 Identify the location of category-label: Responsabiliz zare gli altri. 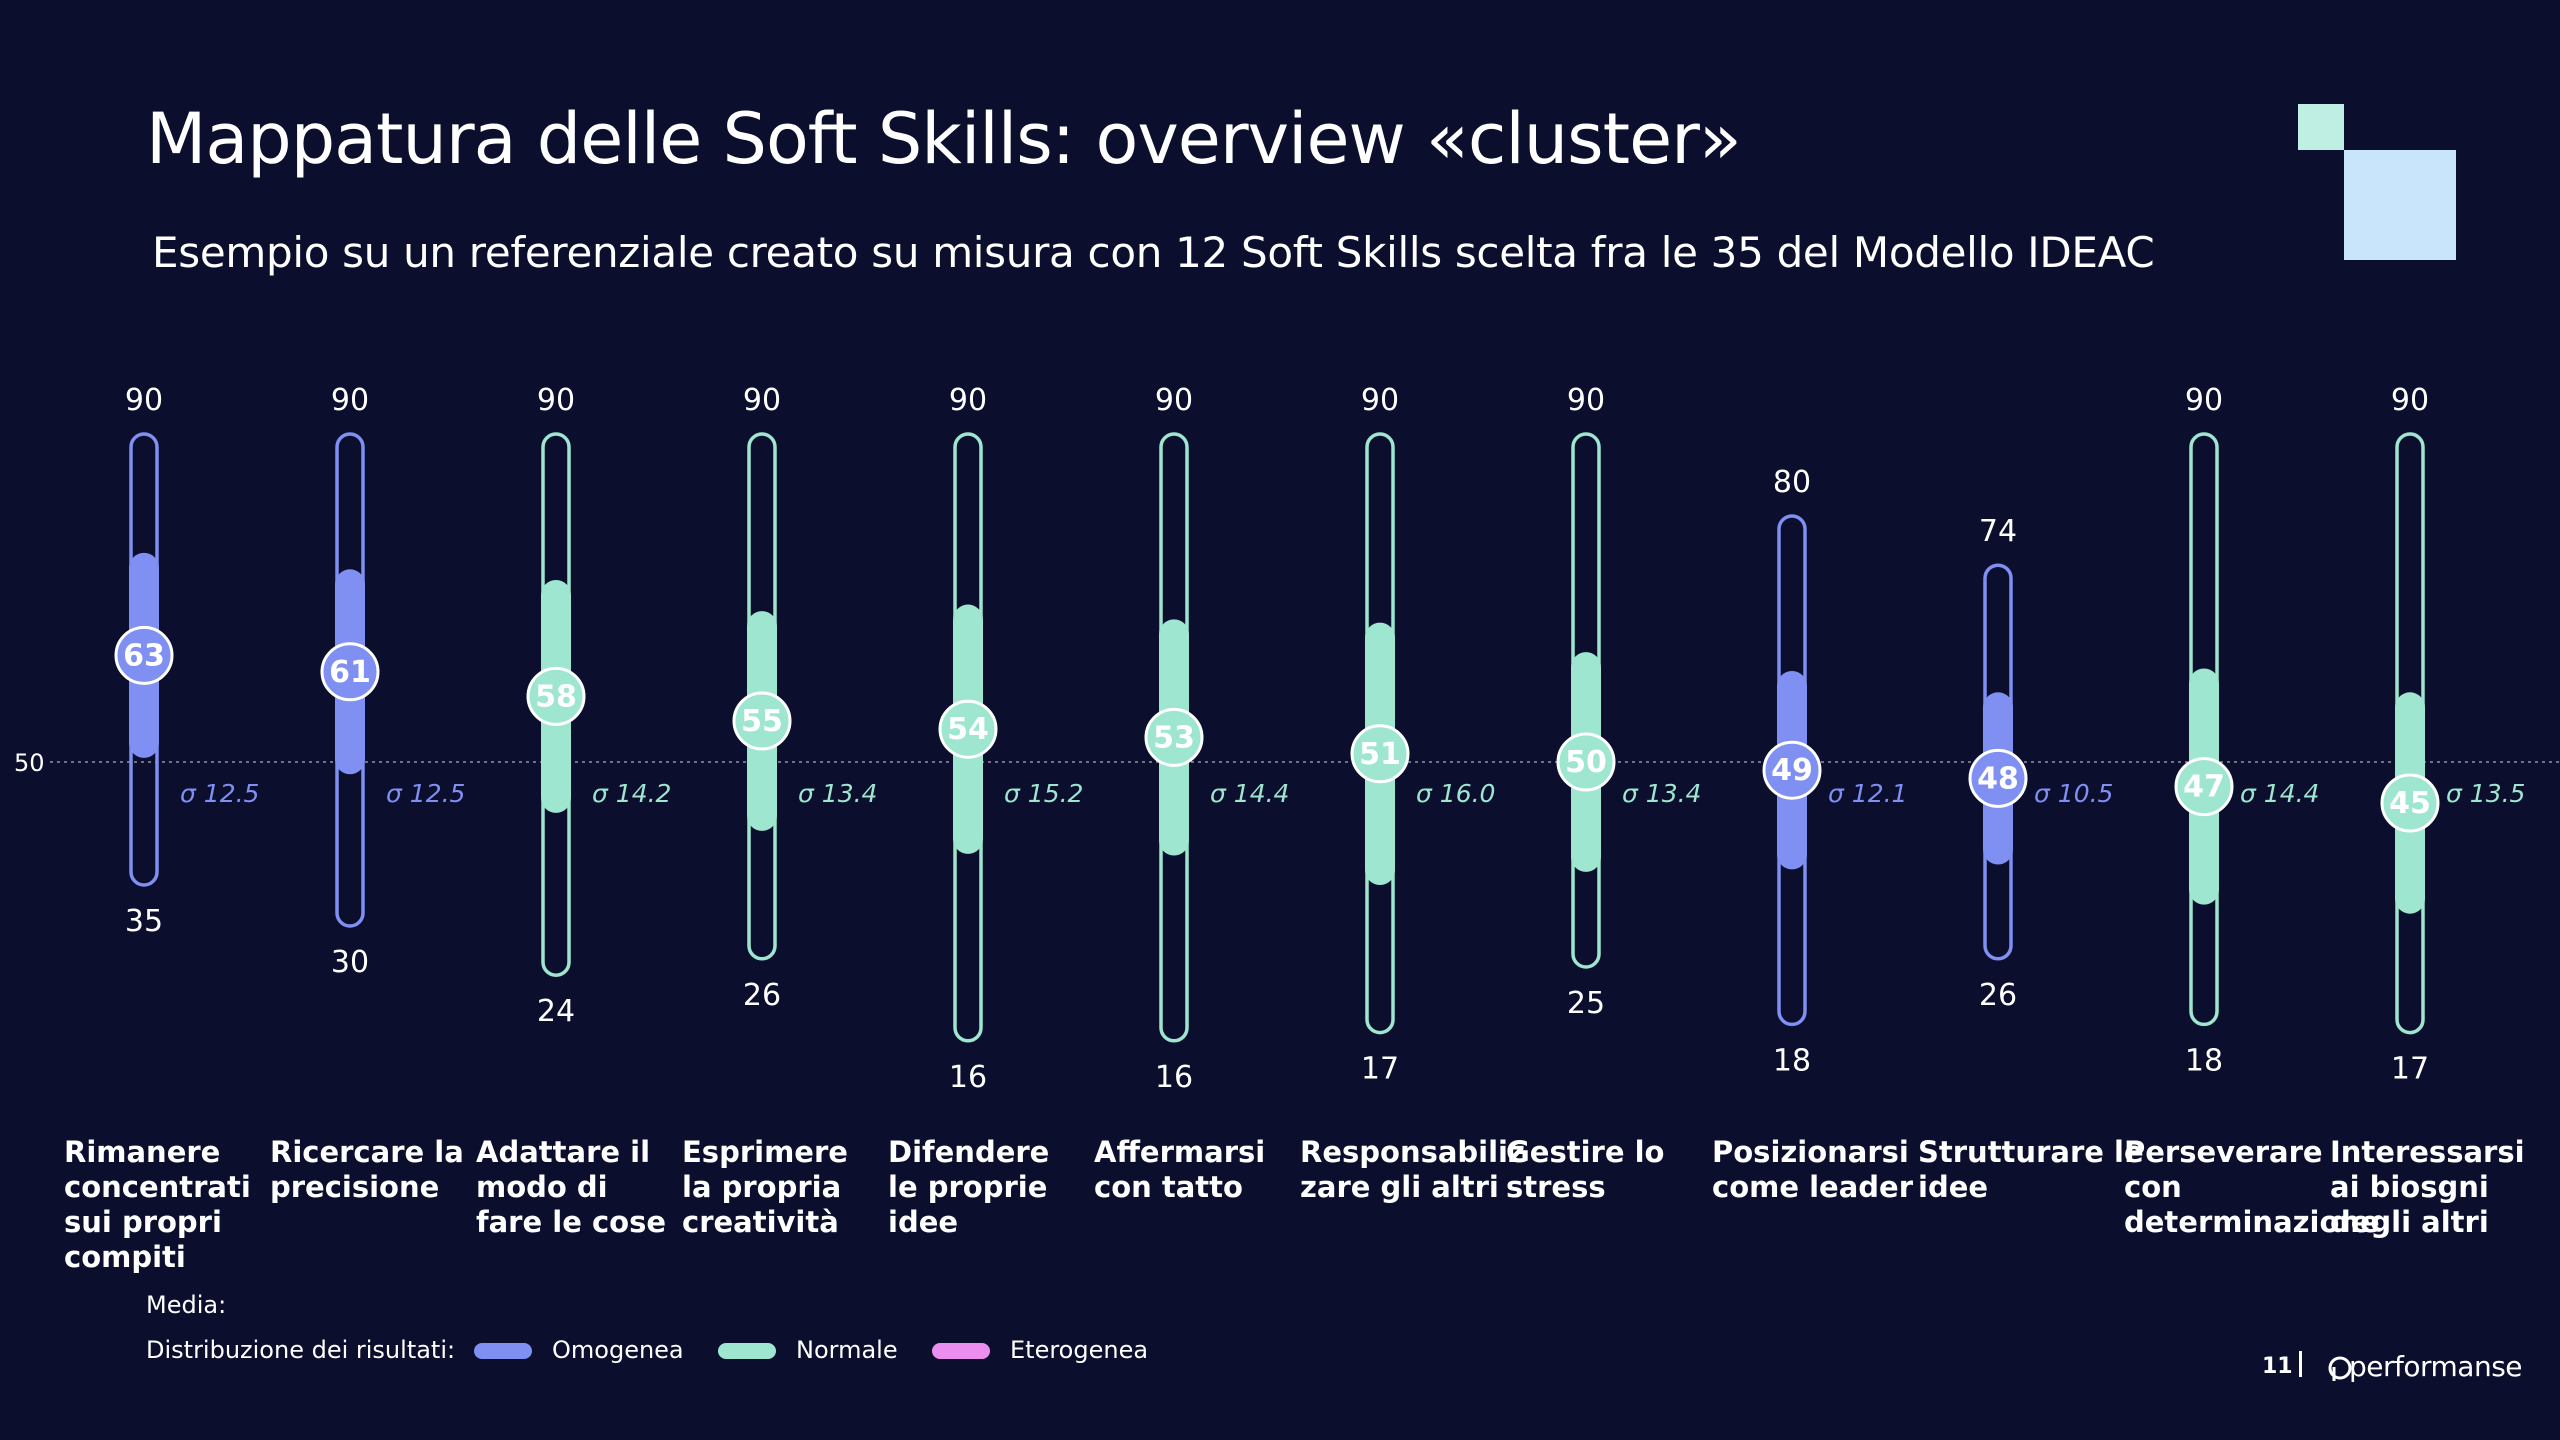
(1412, 1169).